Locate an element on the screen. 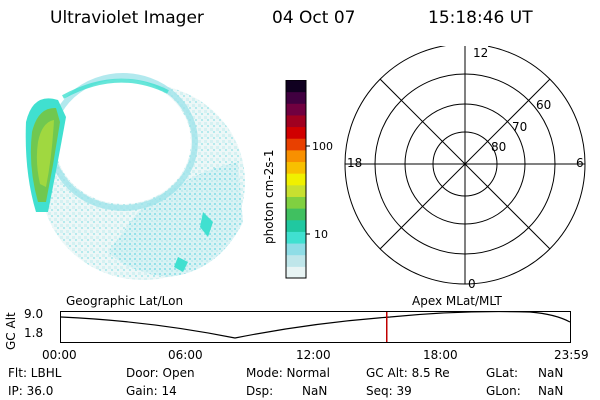 The width and height of the screenshot is (600, 400). page-title: Ultraviolet Imager is located at coordinates (127, 18).